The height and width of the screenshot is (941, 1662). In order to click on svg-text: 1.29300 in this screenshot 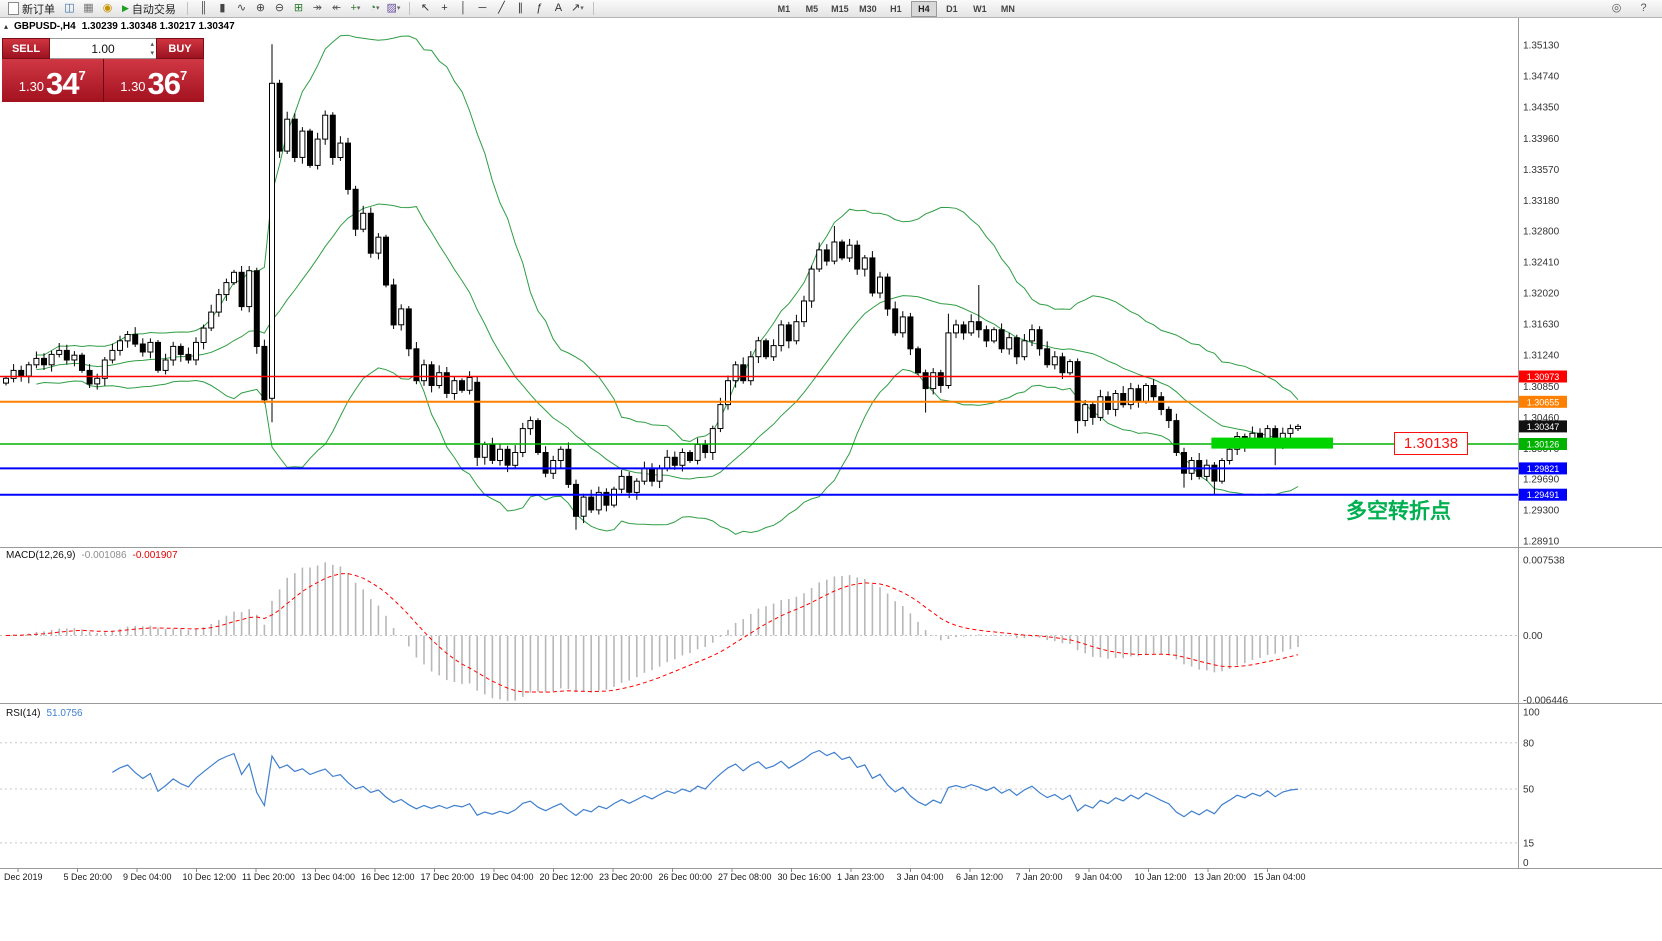, I will do `click(1541, 510)`.